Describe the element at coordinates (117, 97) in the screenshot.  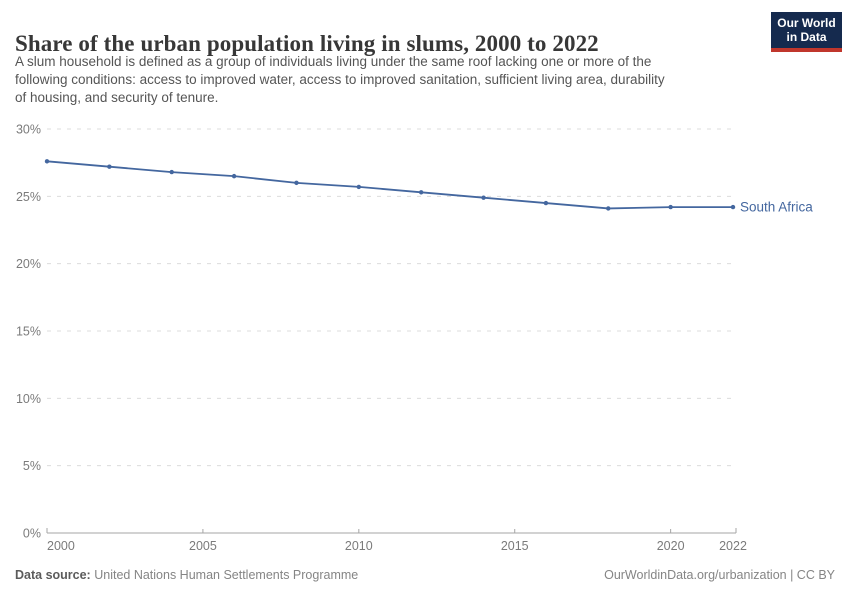
I see `subtitle-line: of housing, and security of tenure.` at that location.